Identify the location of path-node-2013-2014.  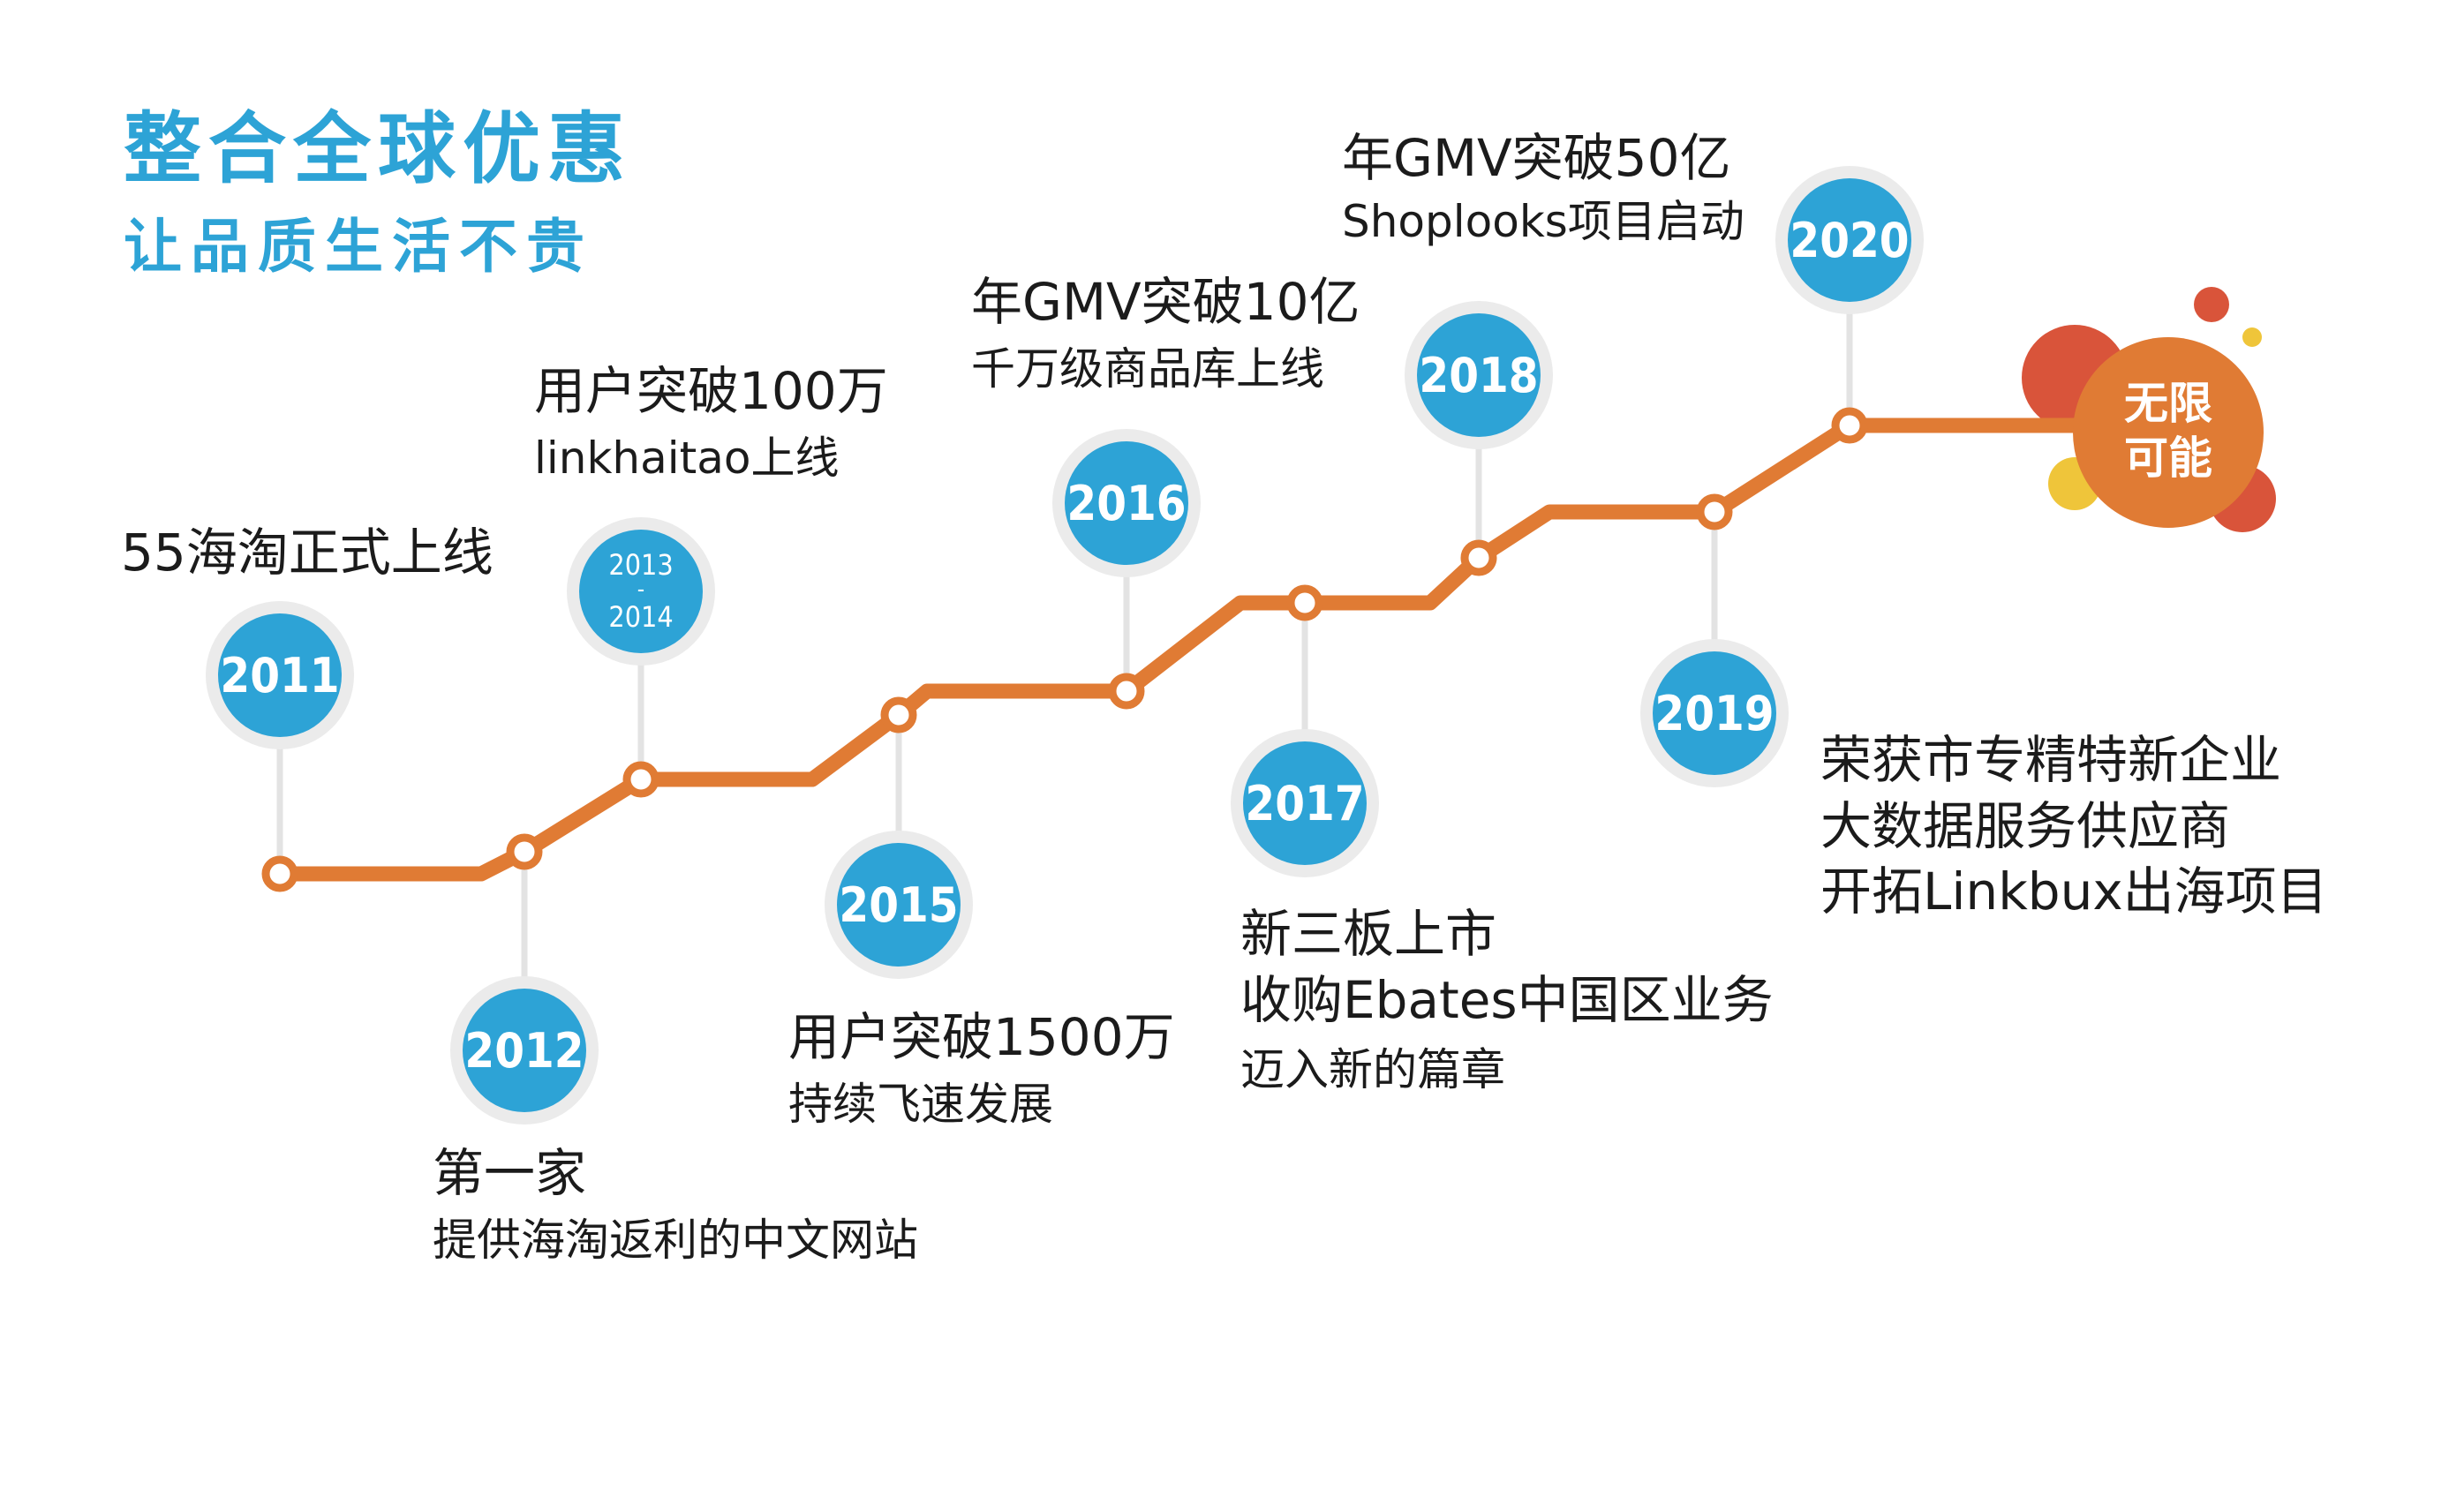
(640, 779).